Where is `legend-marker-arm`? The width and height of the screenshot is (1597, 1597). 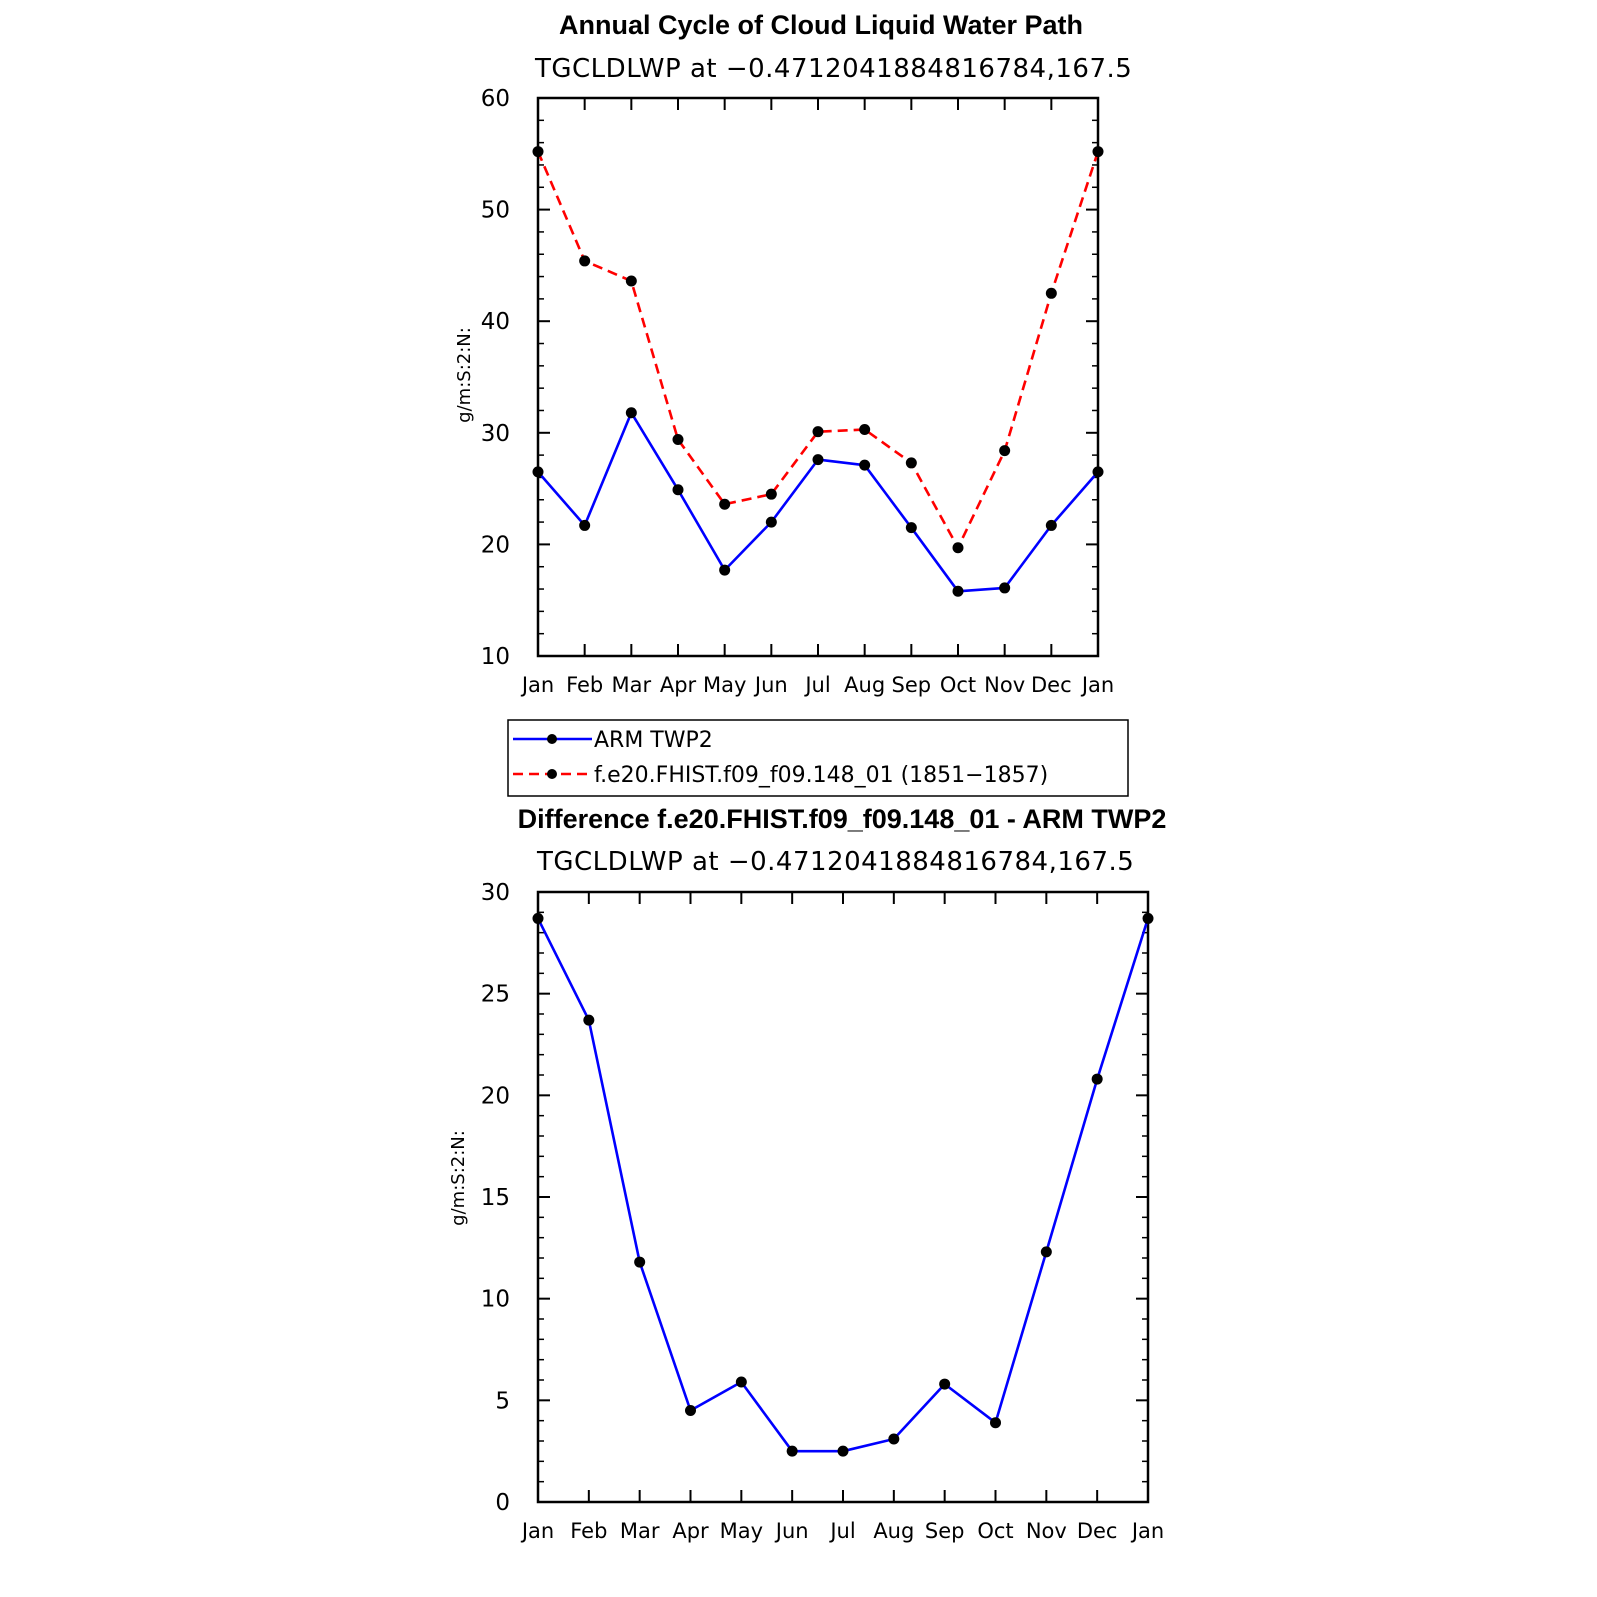
legend-marker-arm is located at coordinates (552, 739).